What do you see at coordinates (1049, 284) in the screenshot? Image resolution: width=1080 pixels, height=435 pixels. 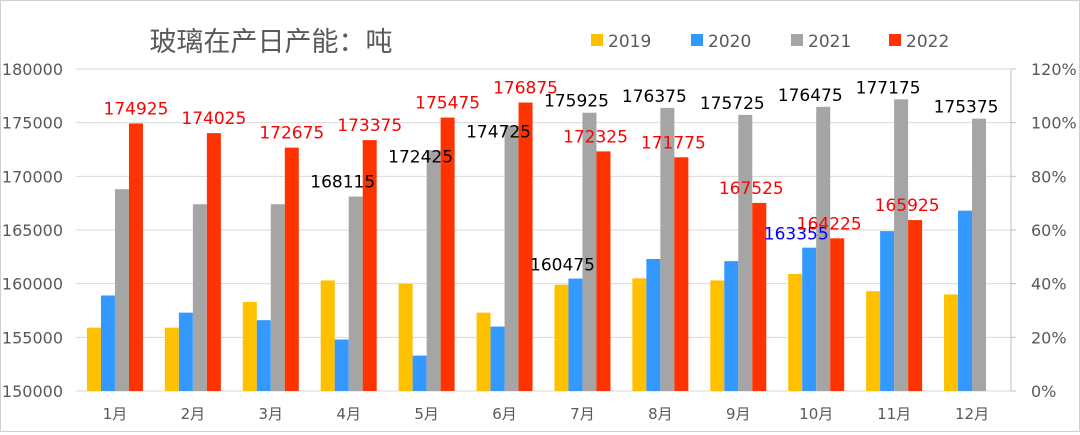 I see `y2-tick-label: 40%` at bounding box center [1049, 284].